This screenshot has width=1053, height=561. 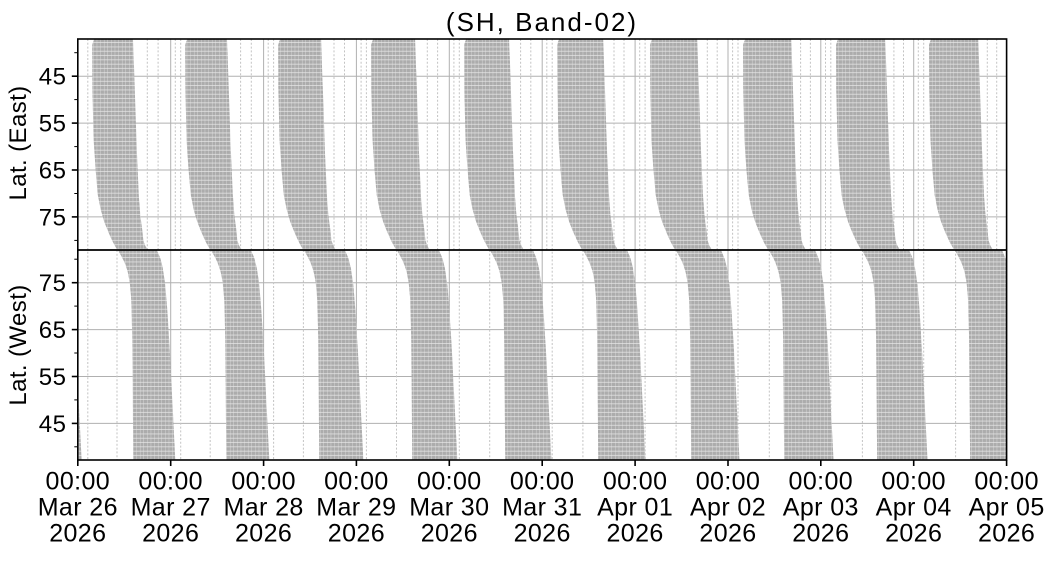 I want to click on svg-text: Mar 30, so click(x=449, y=508).